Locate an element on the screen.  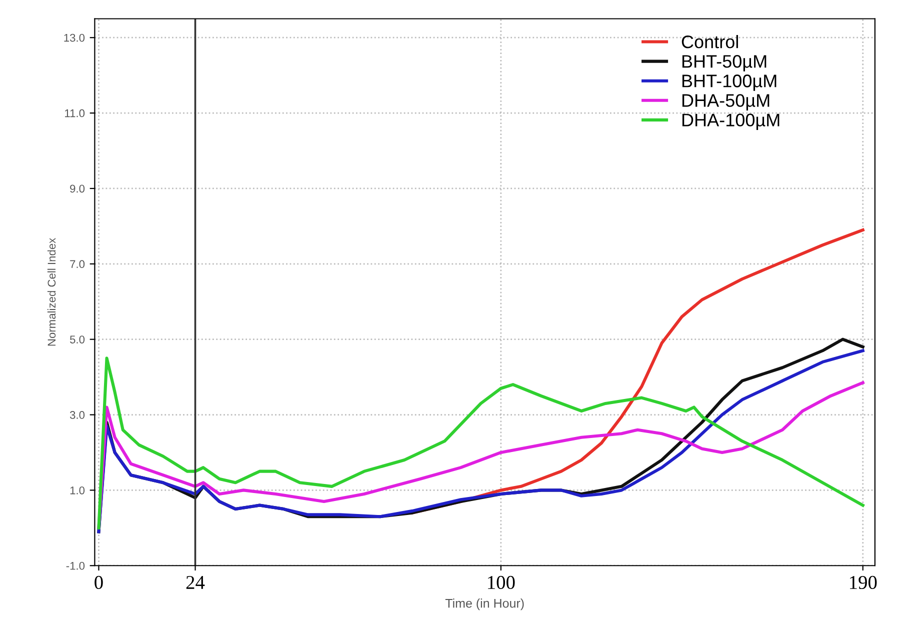
x-tick-label: 0 is located at coordinates (98, 583).